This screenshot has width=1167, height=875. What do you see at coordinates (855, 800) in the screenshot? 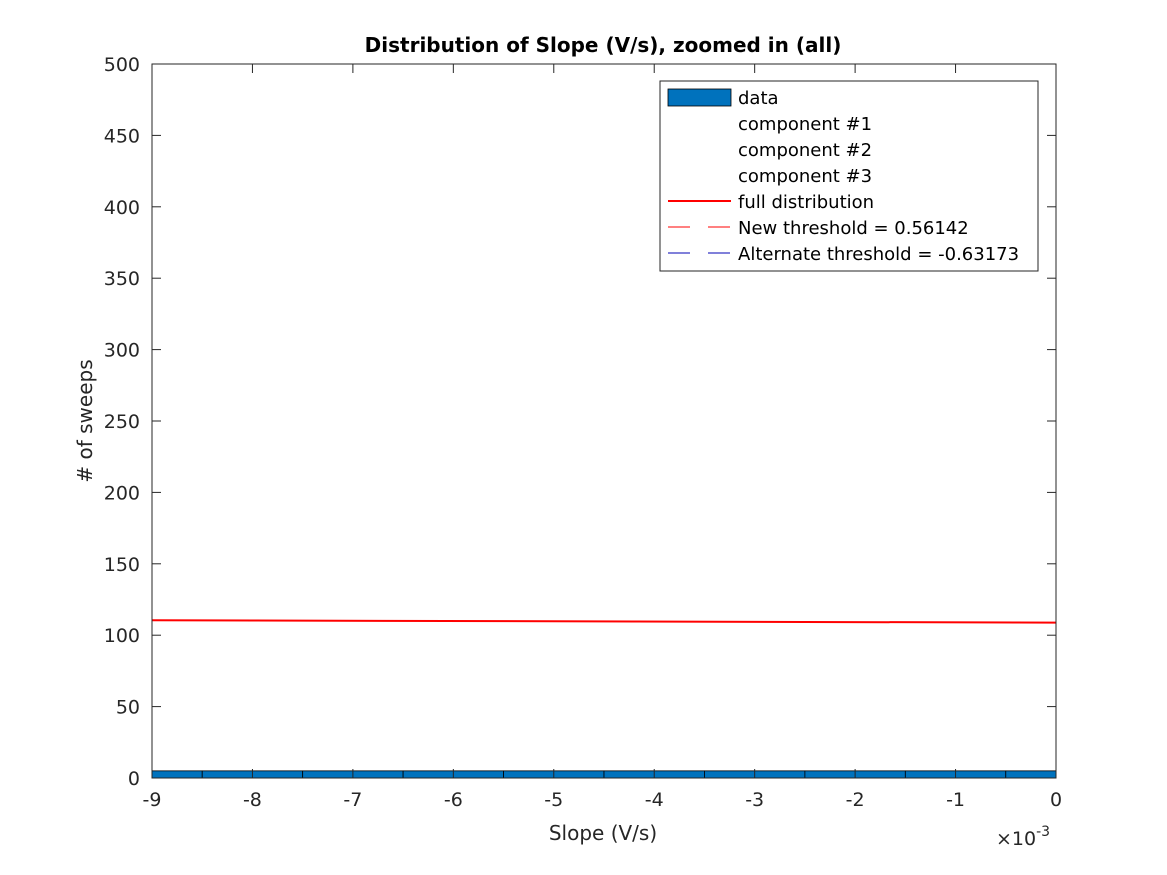
I see `x-tick-label: -2` at bounding box center [855, 800].